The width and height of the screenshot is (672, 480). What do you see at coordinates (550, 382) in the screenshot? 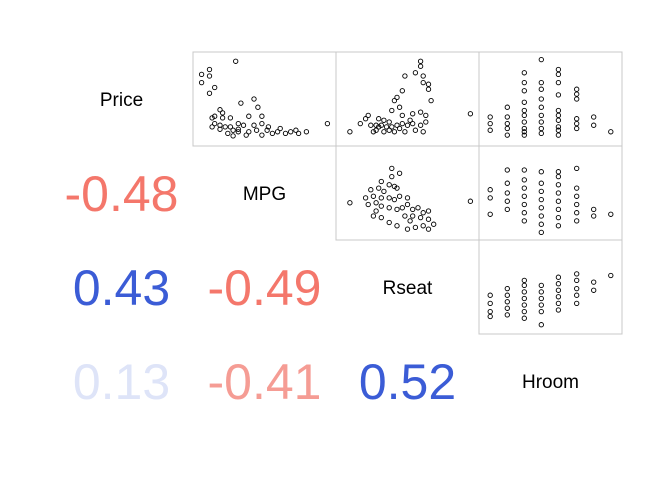
I see `variable-label-hroom: Hroom` at bounding box center [550, 382].